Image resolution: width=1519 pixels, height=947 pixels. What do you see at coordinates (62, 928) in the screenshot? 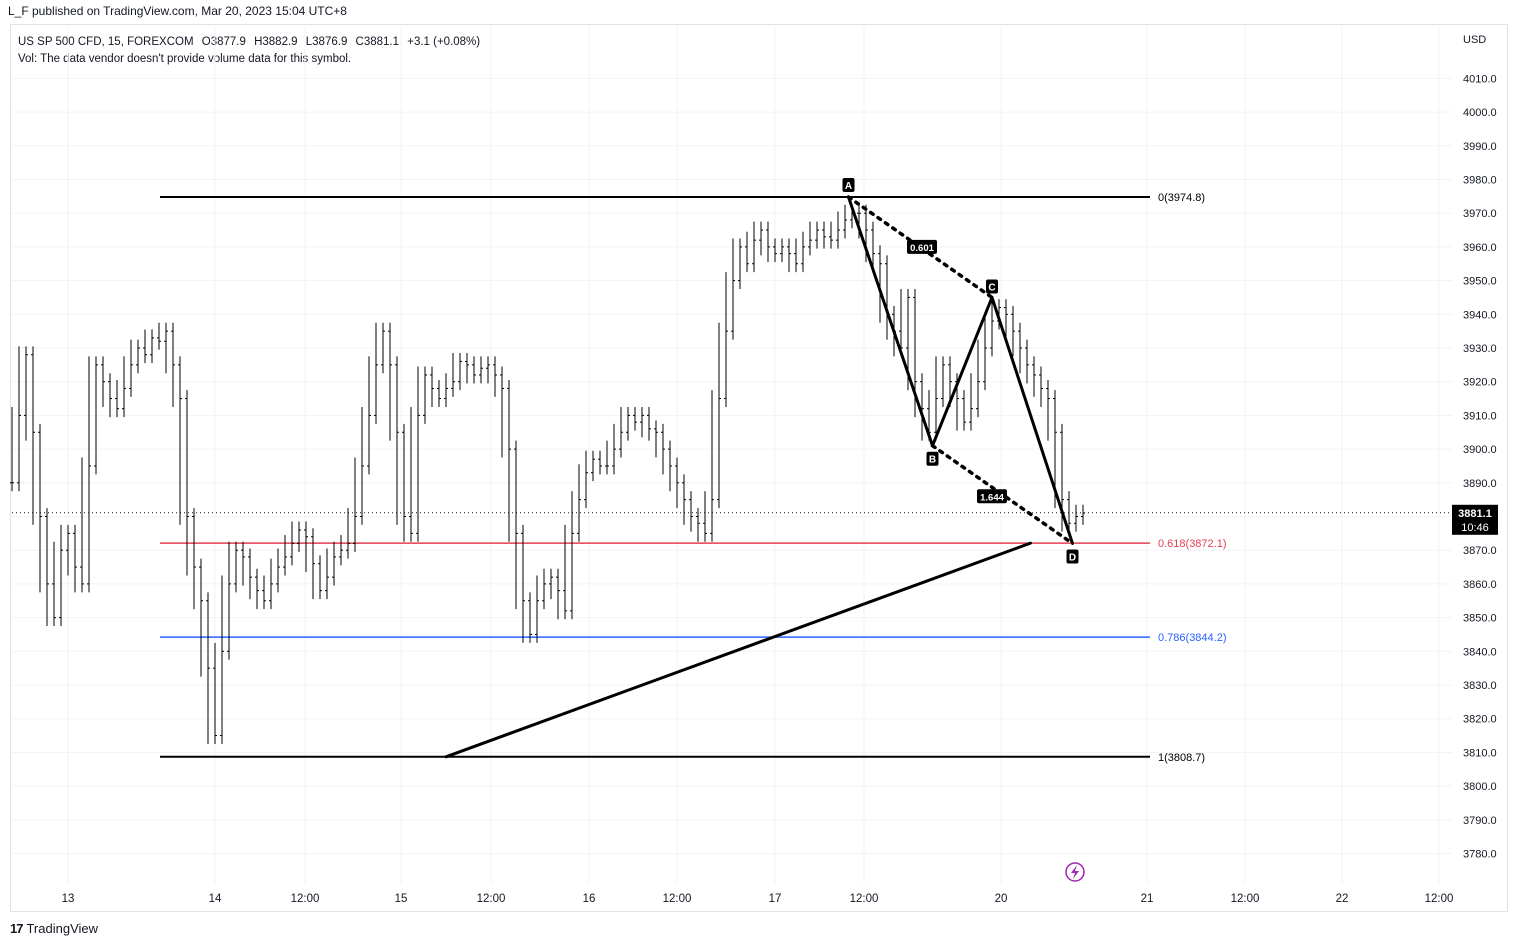
I see `footer-brand-label: TradingView` at bounding box center [62, 928].